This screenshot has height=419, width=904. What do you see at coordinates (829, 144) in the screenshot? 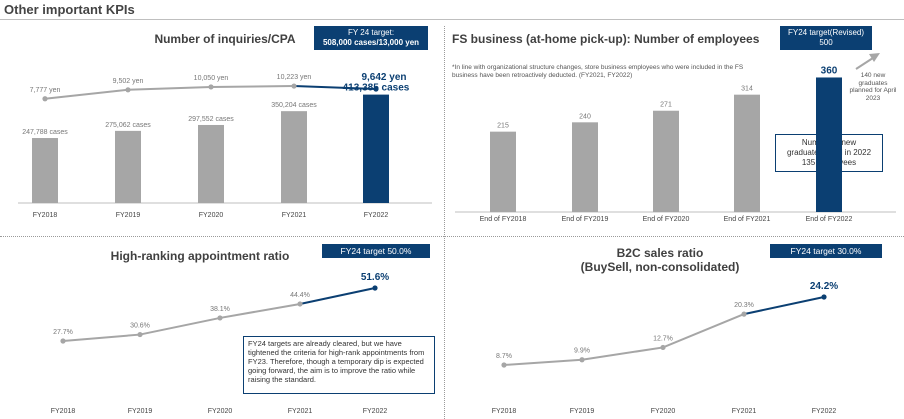
I see `employees-bar-End of FY2022` at bounding box center [829, 144].